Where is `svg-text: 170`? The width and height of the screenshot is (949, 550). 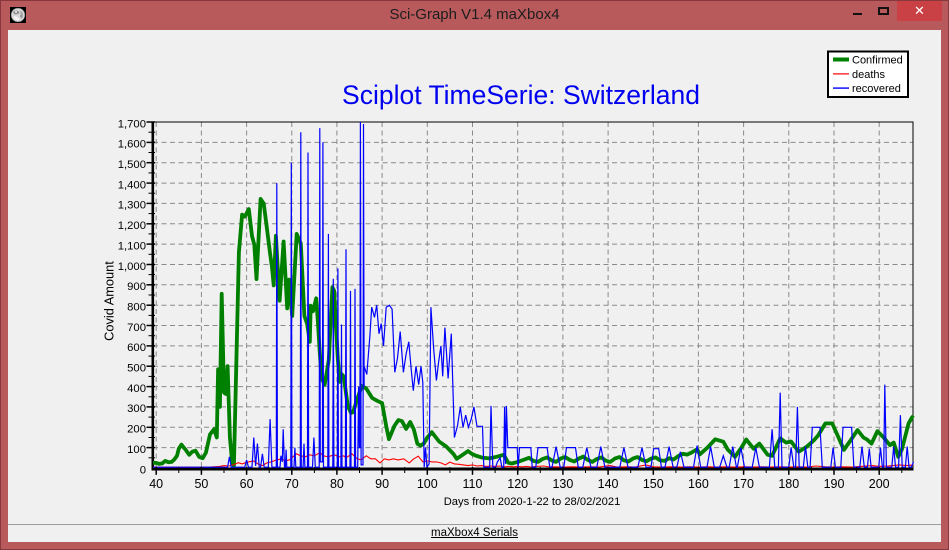 svg-text: 170 is located at coordinates (743, 484).